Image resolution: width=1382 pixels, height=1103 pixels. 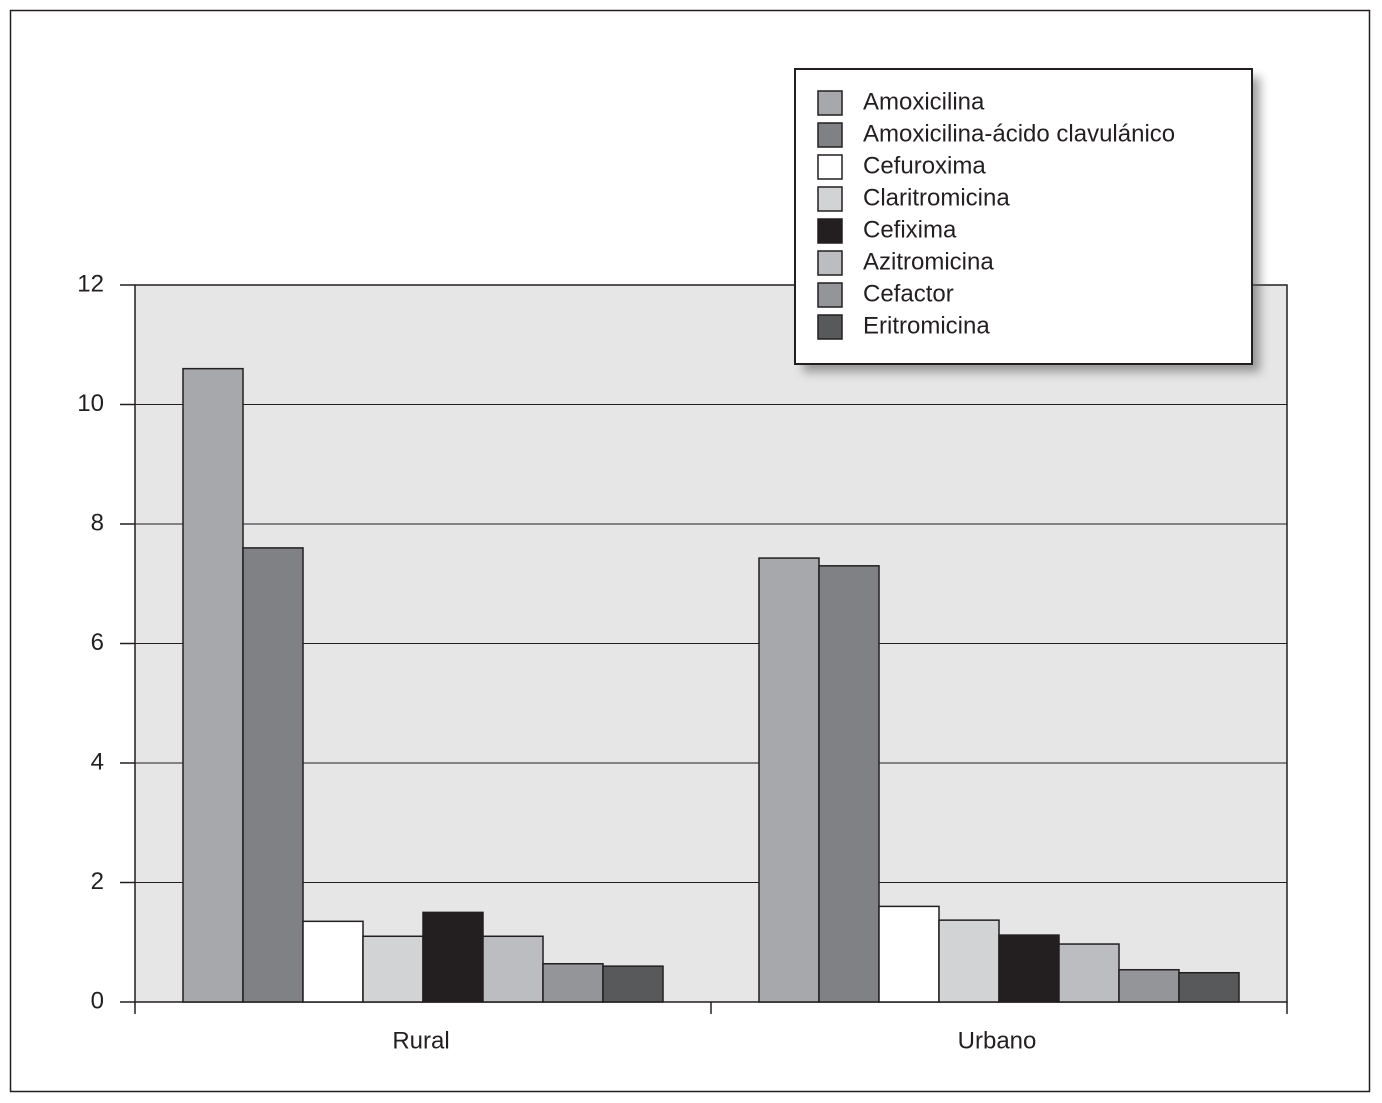 I want to click on y-tick-label: 12, so click(x=90, y=283).